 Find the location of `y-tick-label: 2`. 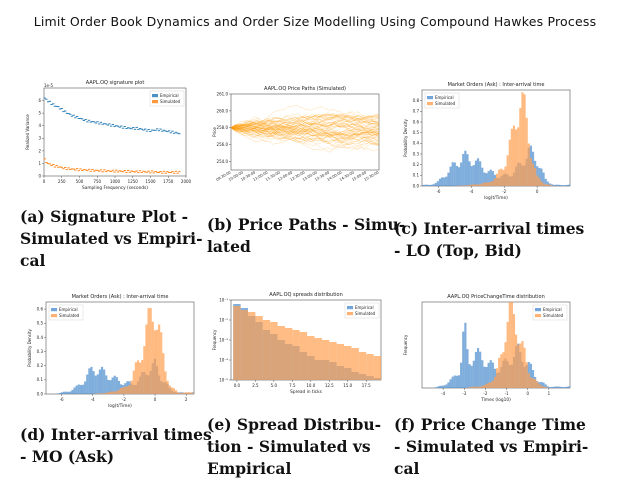

y-tick-label: 2 is located at coordinates (39, 150).